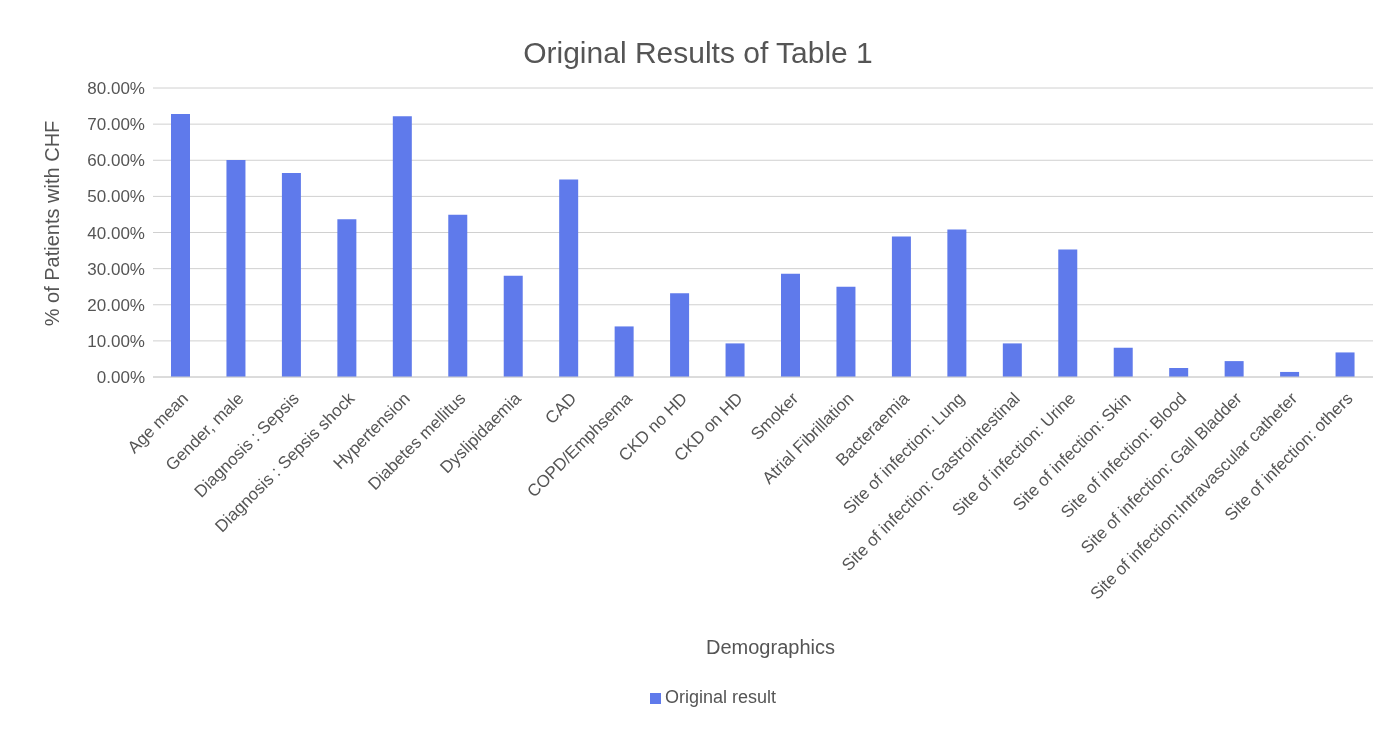 The height and width of the screenshot is (738, 1396). What do you see at coordinates (116, 233) in the screenshot?
I see `y-tick-label: 40.00%` at bounding box center [116, 233].